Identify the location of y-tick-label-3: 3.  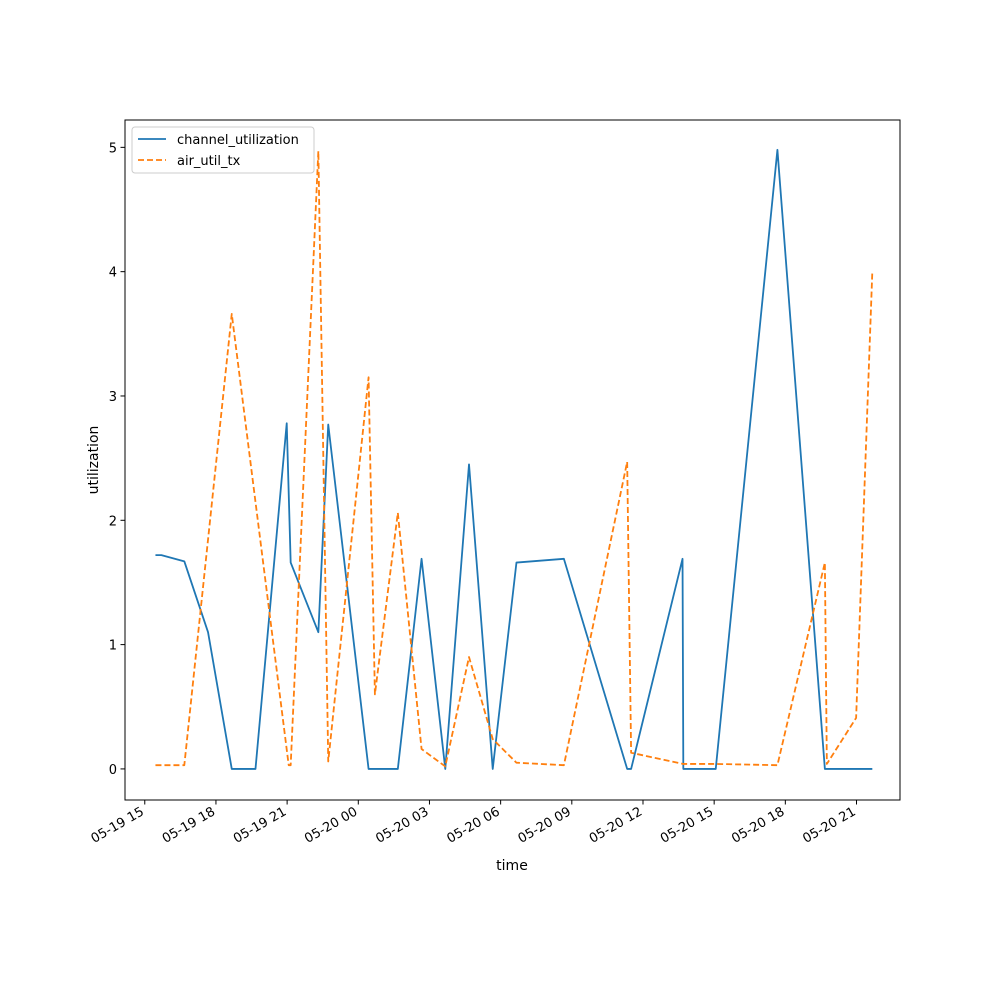
(113, 397).